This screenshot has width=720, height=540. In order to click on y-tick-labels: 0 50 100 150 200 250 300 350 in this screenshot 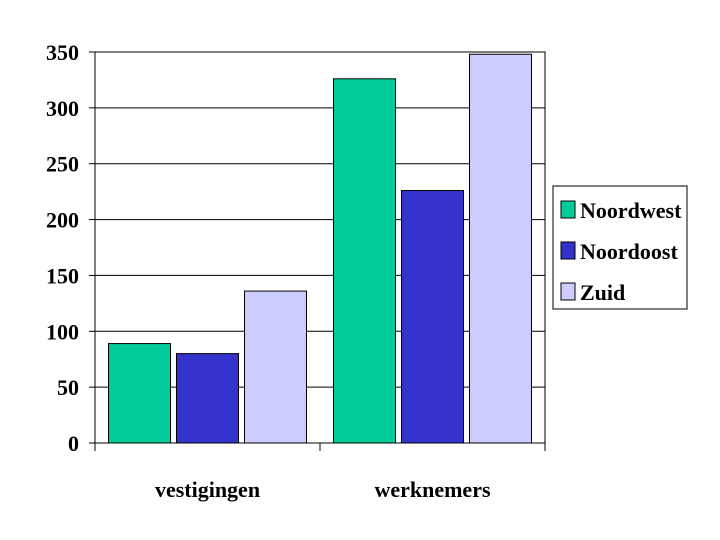, I will do `click(62, 248)`.